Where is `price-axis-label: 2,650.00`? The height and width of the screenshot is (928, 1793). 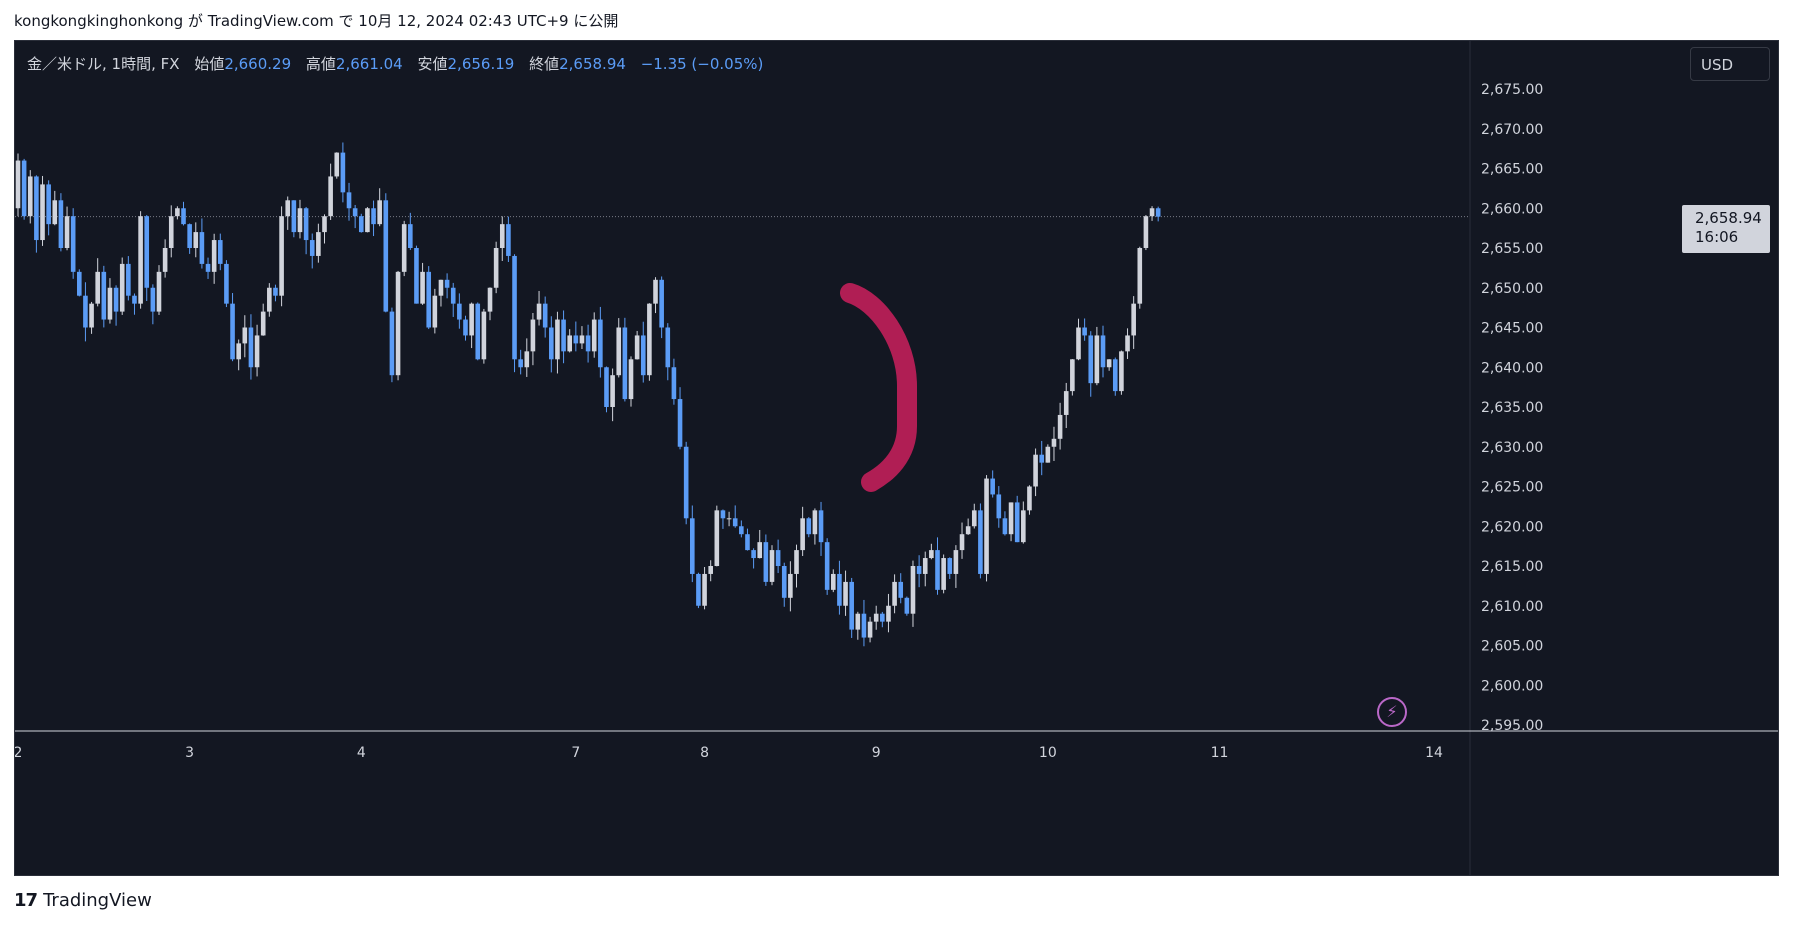
price-axis-label: 2,650.00 is located at coordinates (1512, 289).